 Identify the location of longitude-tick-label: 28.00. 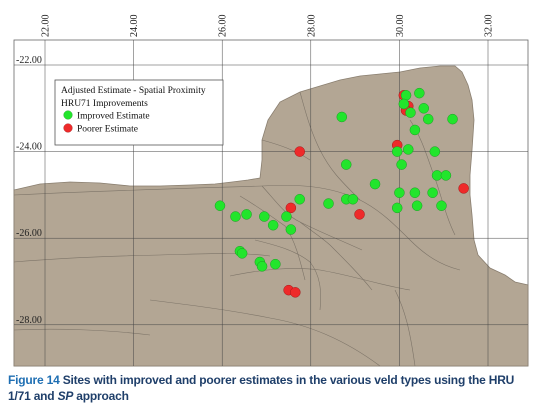
(311, 26).